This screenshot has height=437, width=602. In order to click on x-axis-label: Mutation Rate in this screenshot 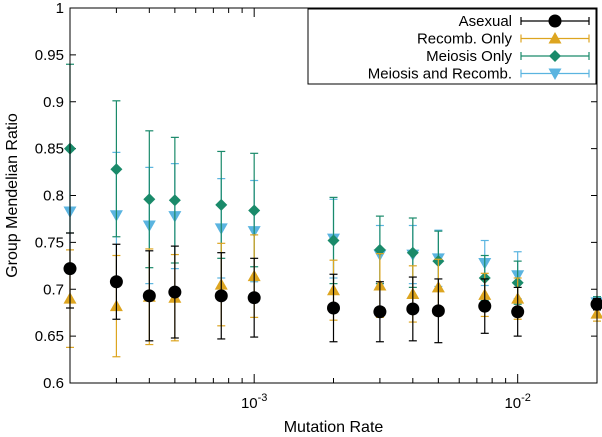, I will do `click(334, 427)`.